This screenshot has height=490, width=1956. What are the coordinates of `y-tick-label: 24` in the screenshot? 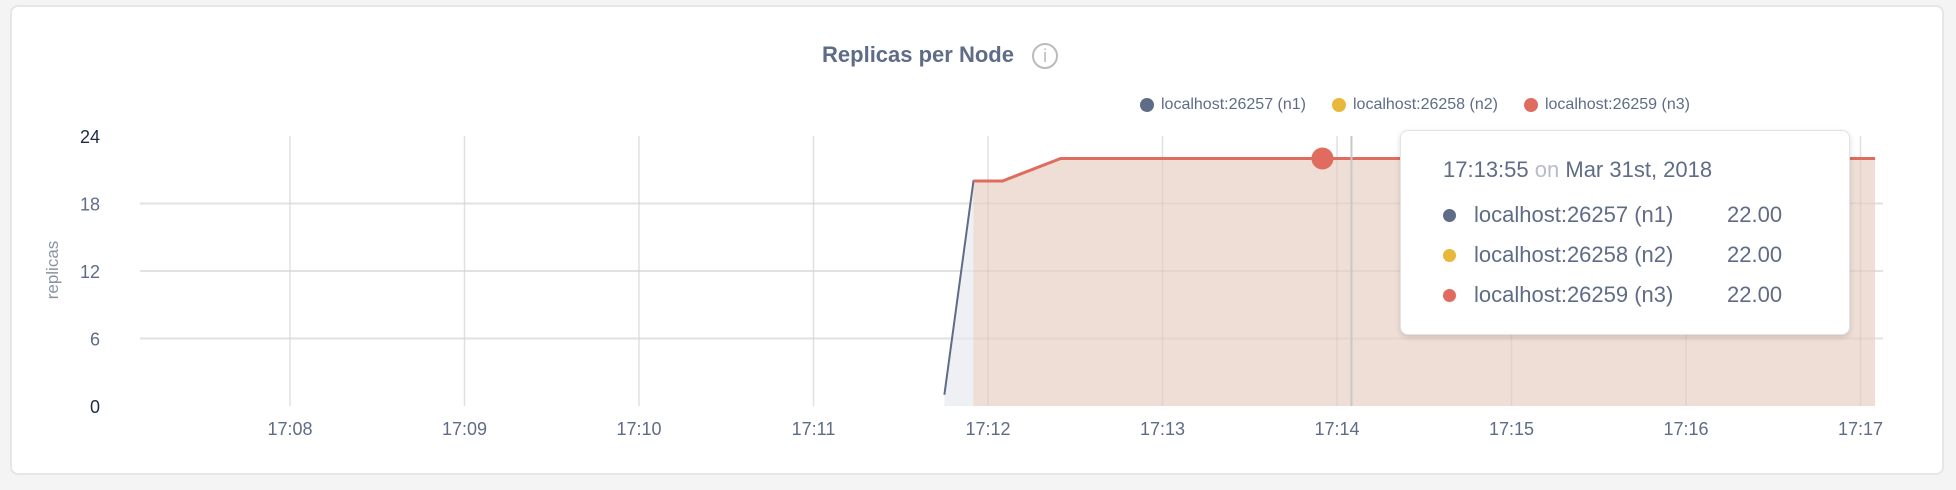 It's located at (90, 137).